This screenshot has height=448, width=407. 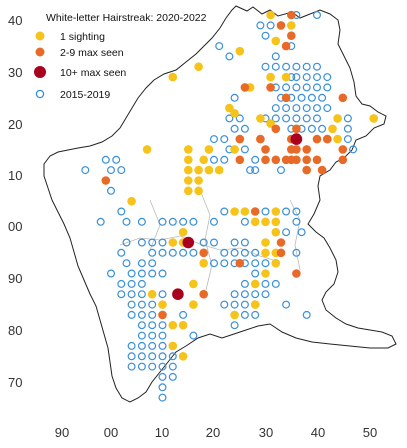 I want to click on y-tick-label: 00, so click(x=15, y=226).